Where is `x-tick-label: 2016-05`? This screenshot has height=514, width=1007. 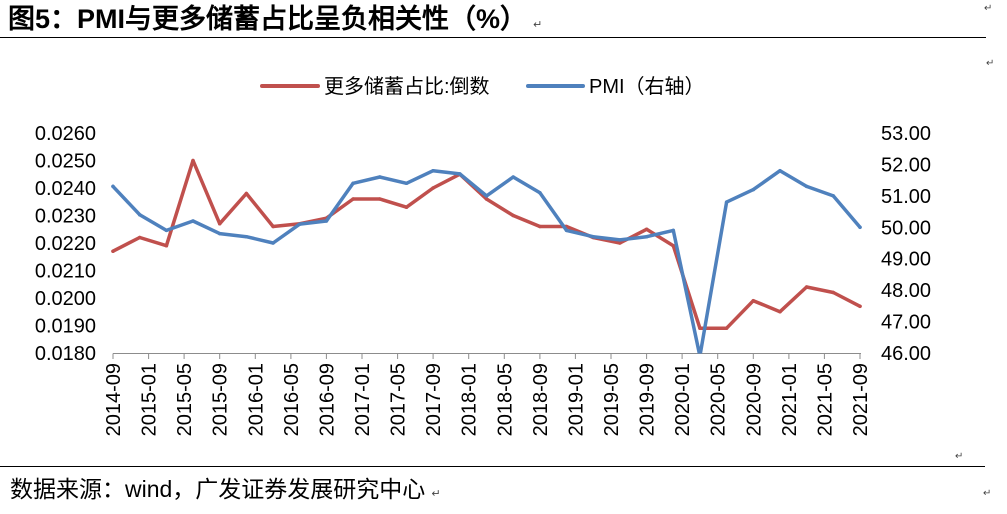
x-tick-label: 2016-05 is located at coordinates (292, 399).